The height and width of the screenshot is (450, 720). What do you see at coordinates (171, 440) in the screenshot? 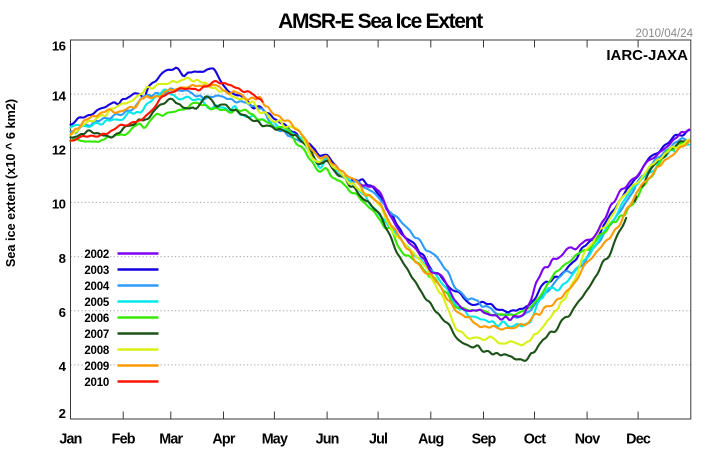
I see `svg-text: Mar` at bounding box center [171, 440].